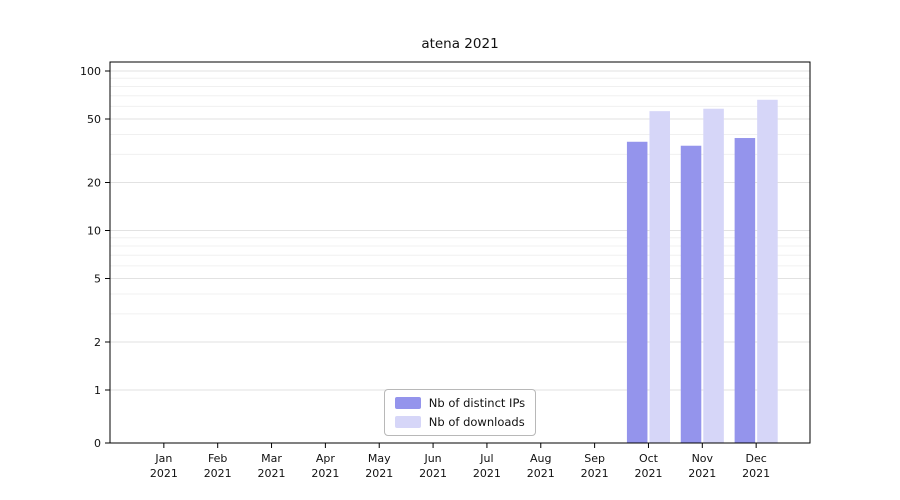 This screenshot has width=900, height=500. What do you see at coordinates (713, 275) in the screenshot?
I see `bar-nov-downloads` at bounding box center [713, 275].